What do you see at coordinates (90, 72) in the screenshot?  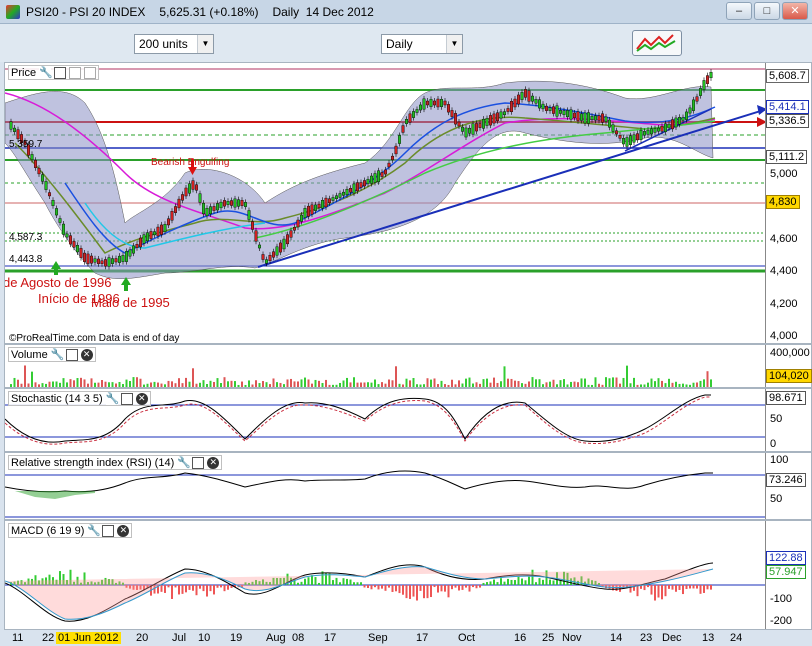 I see `collapse-icon` at bounding box center [90, 72].